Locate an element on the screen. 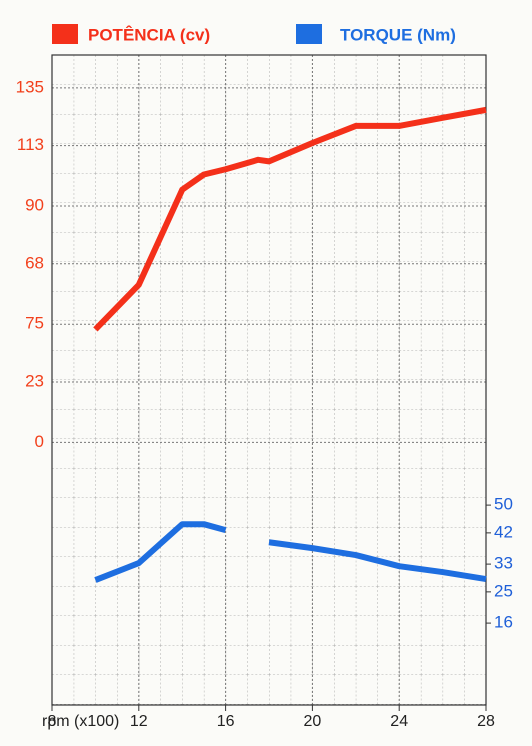 This screenshot has width=532, height=746. y2-tick-label: 50 is located at coordinates (503, 504).